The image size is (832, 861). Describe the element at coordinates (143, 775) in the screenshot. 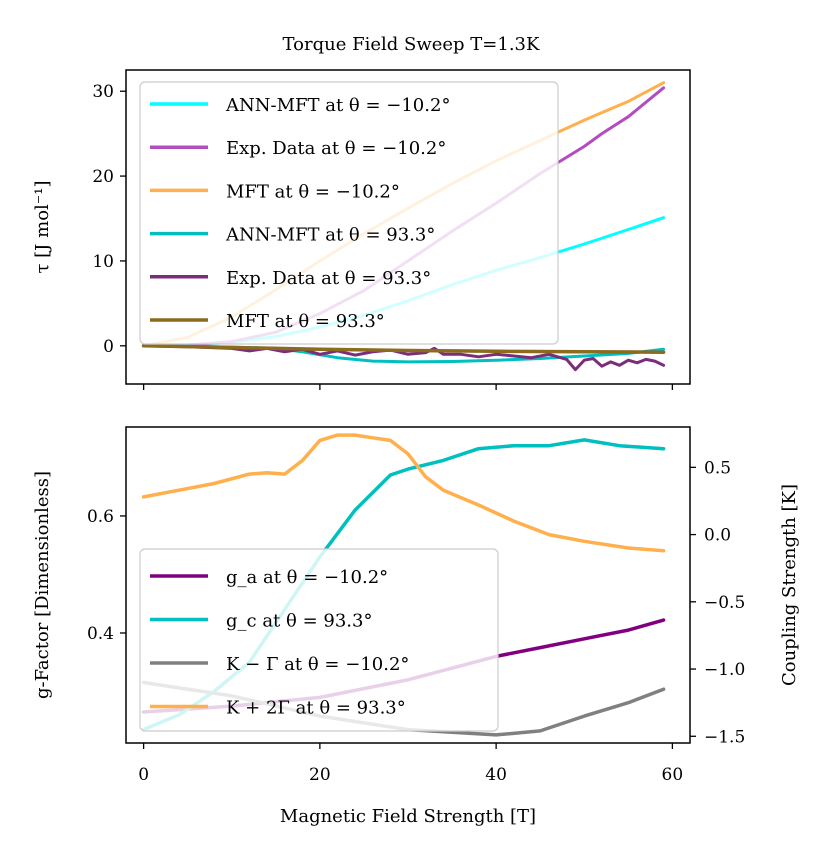

I see `x-tick-label: 0` at that location.